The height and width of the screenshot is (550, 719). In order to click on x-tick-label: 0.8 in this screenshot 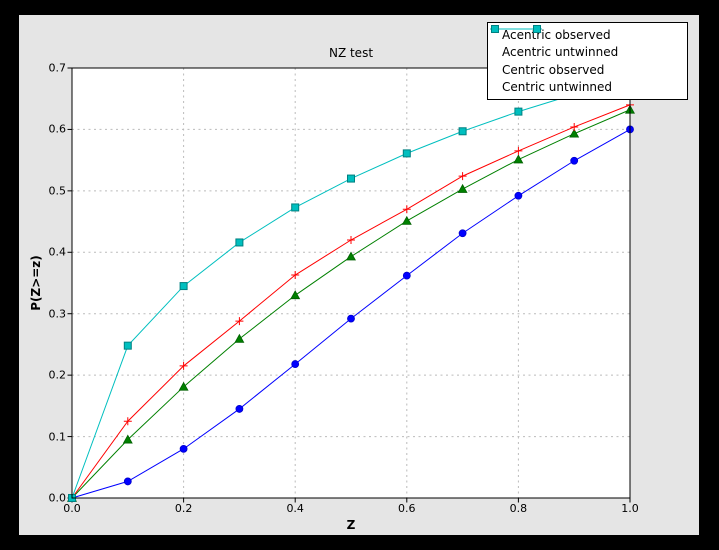, I will do `click(518, 508)`.